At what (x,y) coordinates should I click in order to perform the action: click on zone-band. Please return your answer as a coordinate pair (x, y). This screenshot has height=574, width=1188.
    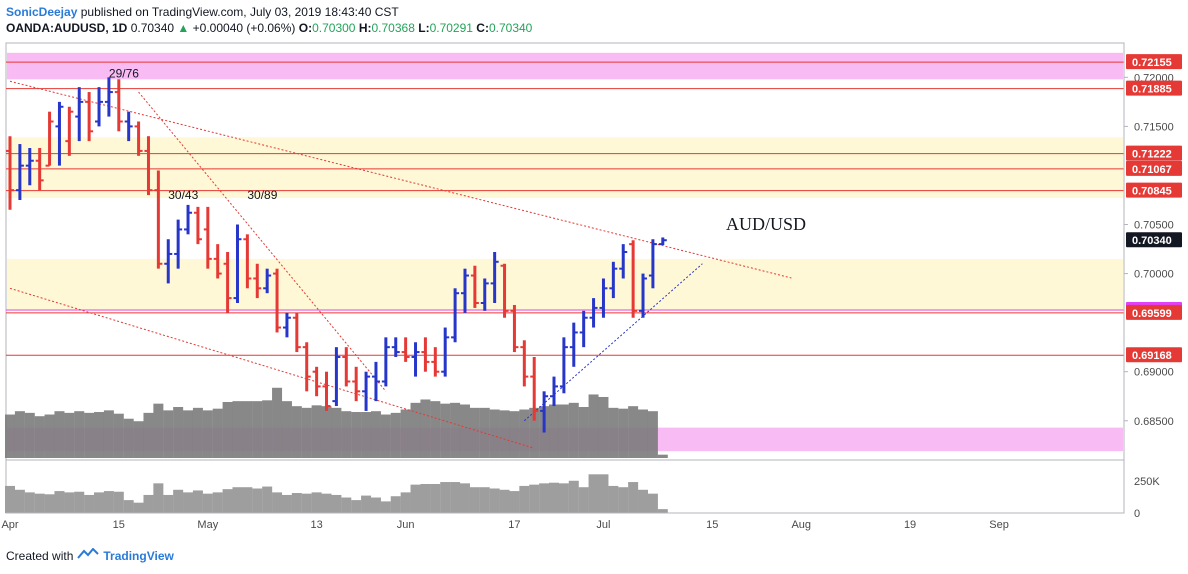
    Looking at the image, I should click on (565, 284).